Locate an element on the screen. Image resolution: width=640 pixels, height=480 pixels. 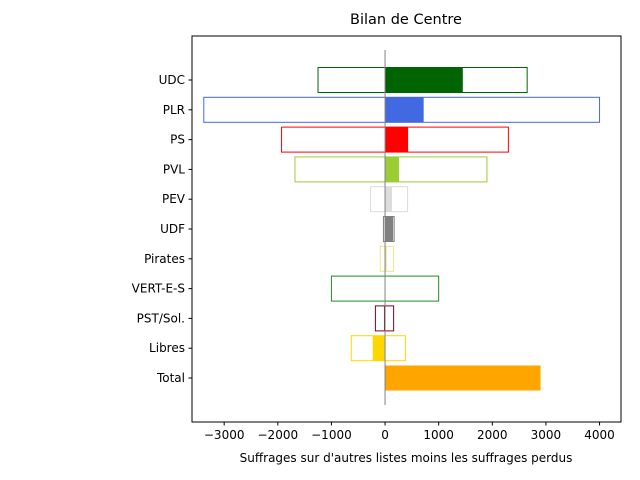
y-tick-label: PLR is located at coordinates (174, 110).